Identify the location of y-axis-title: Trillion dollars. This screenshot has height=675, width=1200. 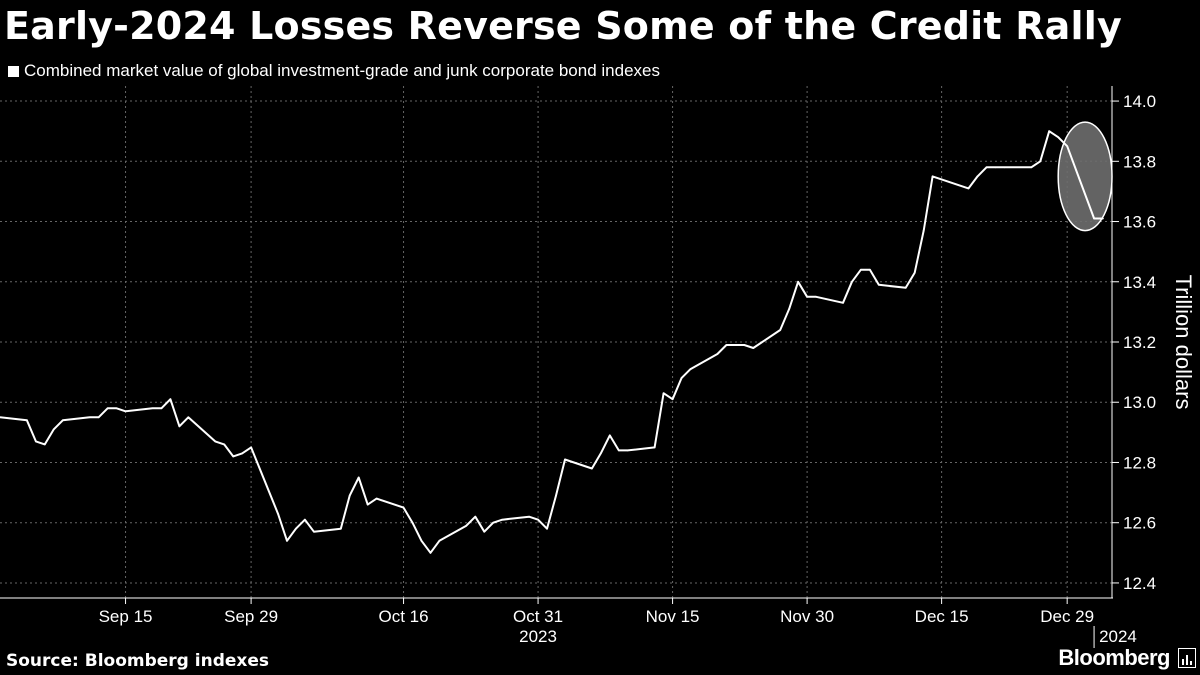
(1183, 342).